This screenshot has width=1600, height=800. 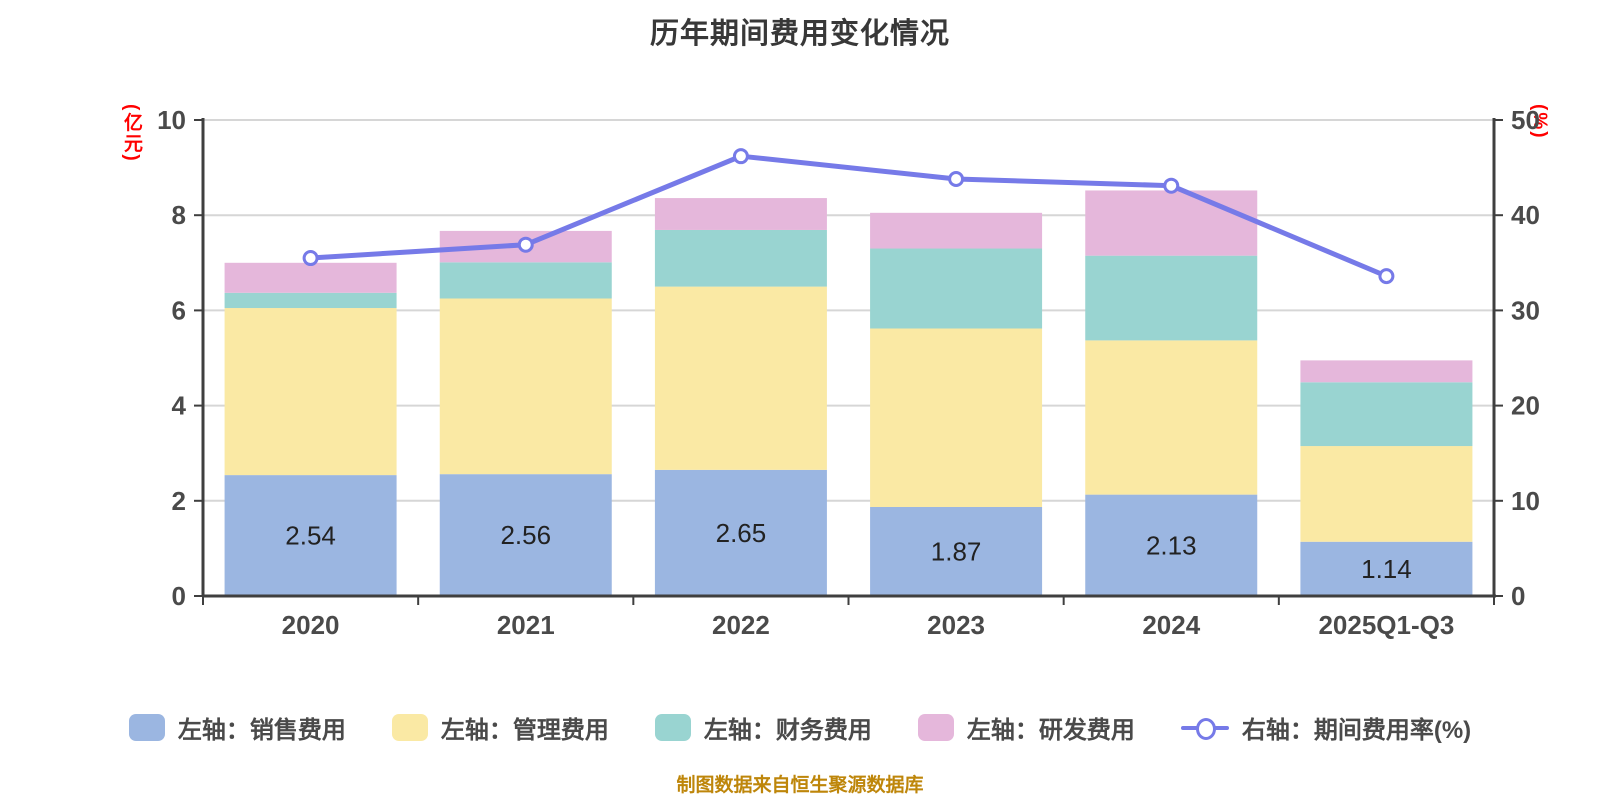 What do you see at coordinates (179, 596) in the screenshot?
I see `left-axis-tick-label: 0` at bounding box center [179, 596].